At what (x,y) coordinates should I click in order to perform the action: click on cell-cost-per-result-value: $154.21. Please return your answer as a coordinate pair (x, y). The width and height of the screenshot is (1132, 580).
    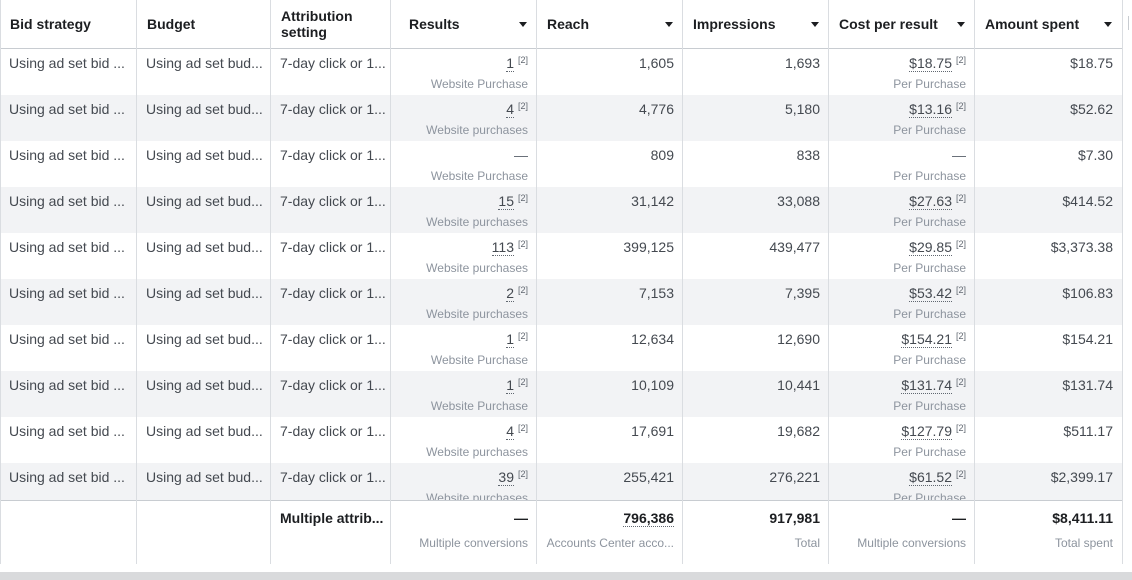
    Looking at the image, I should click on (926, 339).